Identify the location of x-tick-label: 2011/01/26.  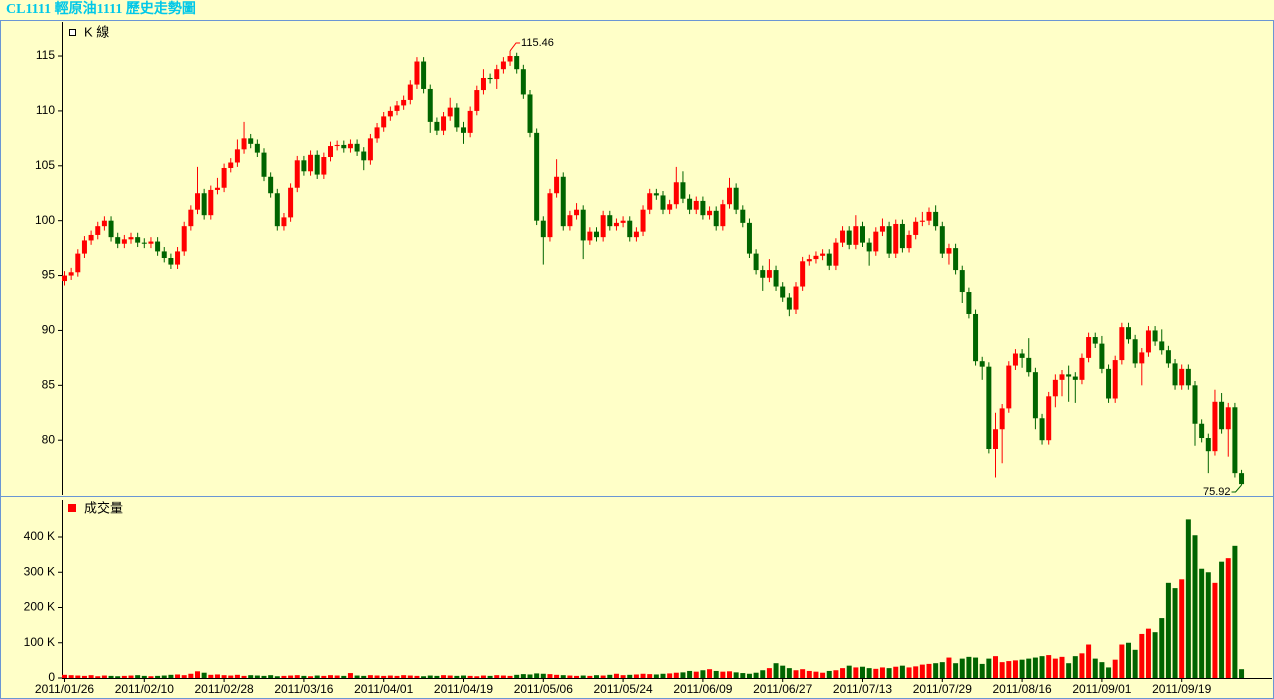
(64, 689).